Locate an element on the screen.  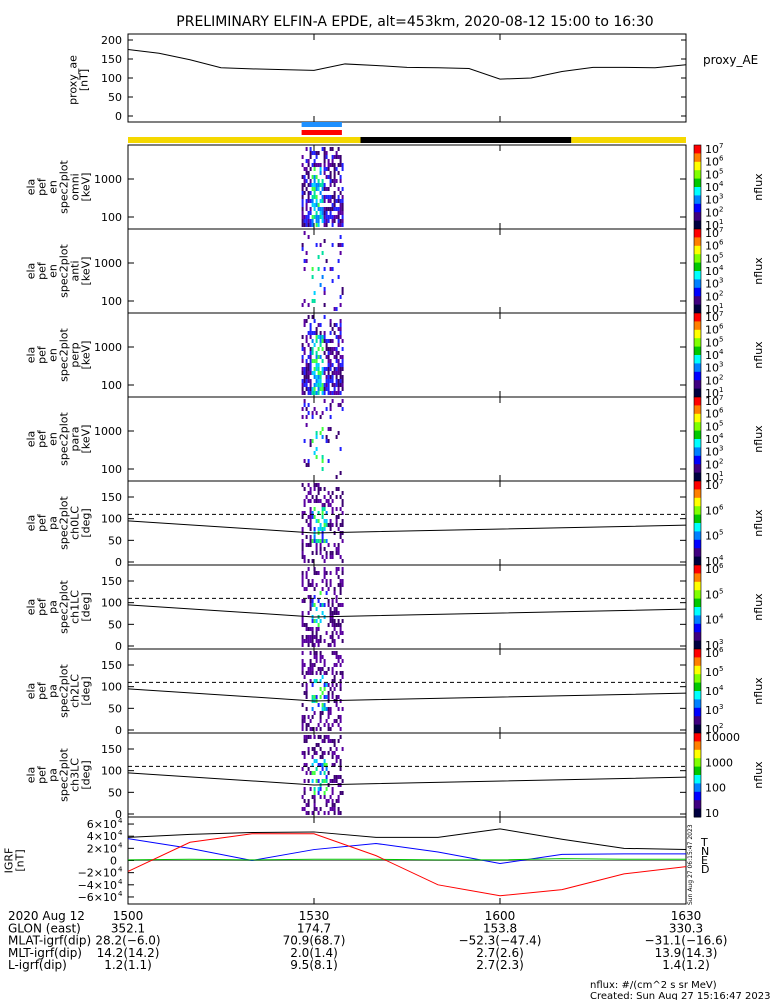
spec-0-cbar-tick-0: 10 is located at coordinates (712, 225).